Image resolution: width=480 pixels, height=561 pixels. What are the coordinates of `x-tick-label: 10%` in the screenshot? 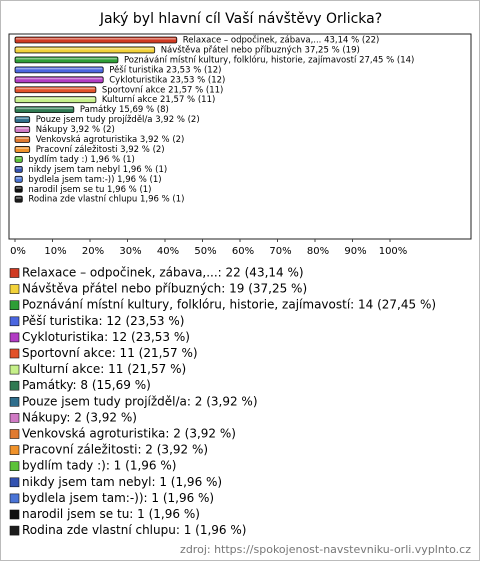 It's located at (55, 251).